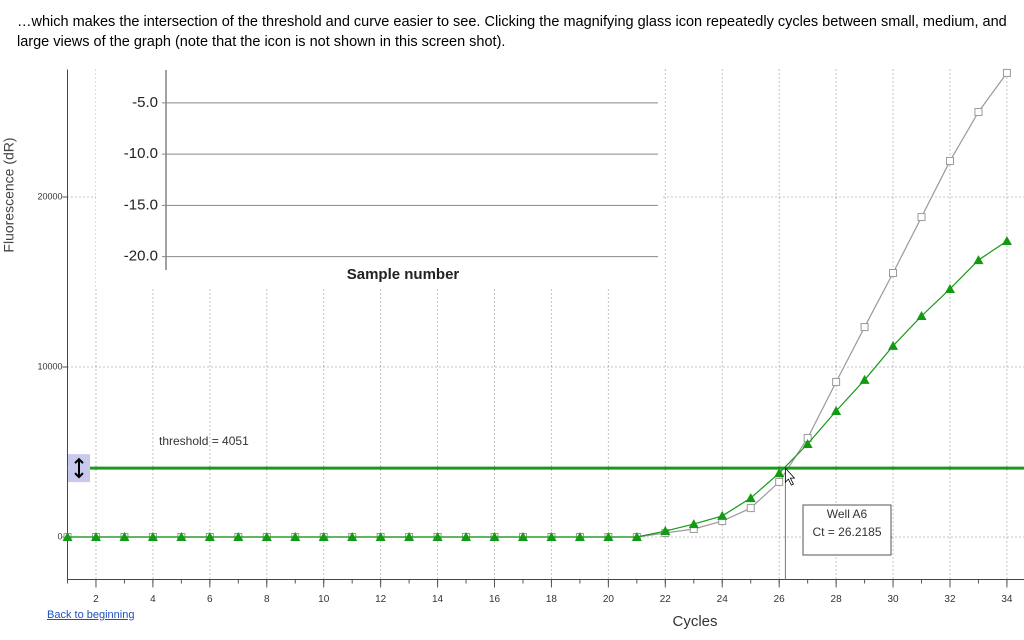  What do you see at coordinates (552, 599) in the screenshot?
I see `x-tick-label: 18` at bounding box center [552, 599].